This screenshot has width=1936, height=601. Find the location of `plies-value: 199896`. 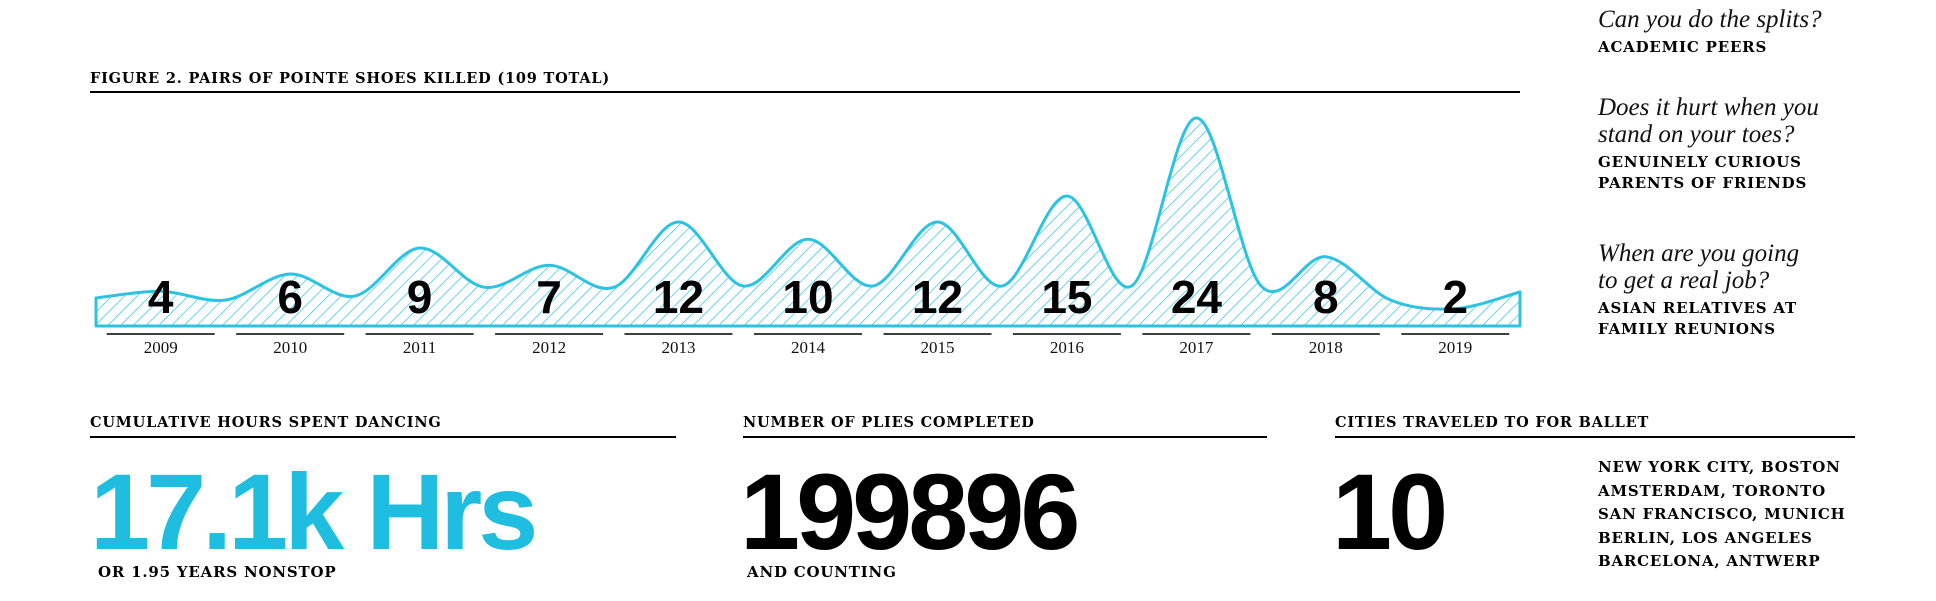

plies-value: 199896 is located at coordinates (910, 511).